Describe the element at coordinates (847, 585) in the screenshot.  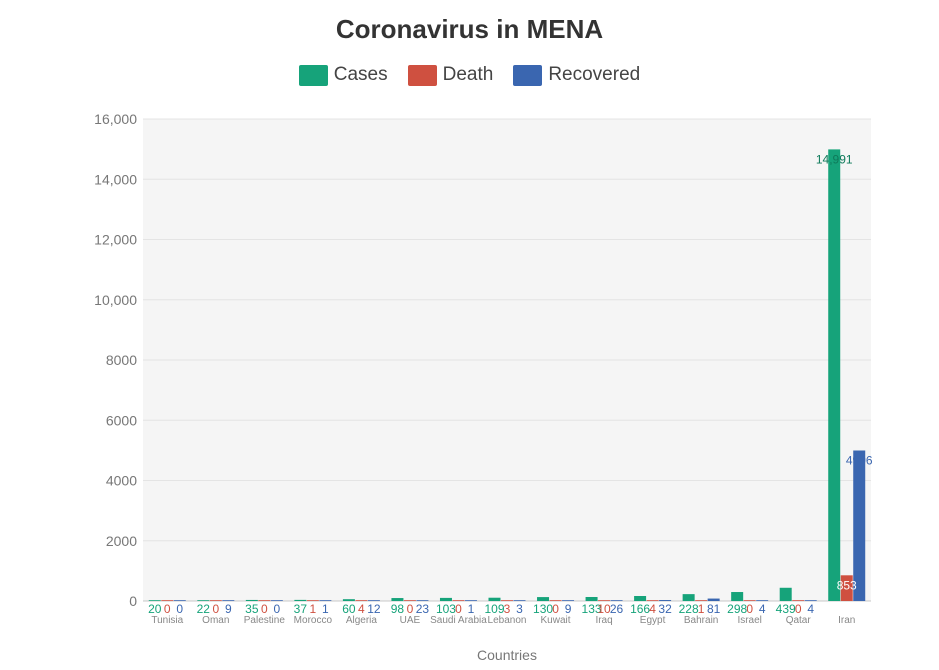
I see `data-label-death: 853` at that location.